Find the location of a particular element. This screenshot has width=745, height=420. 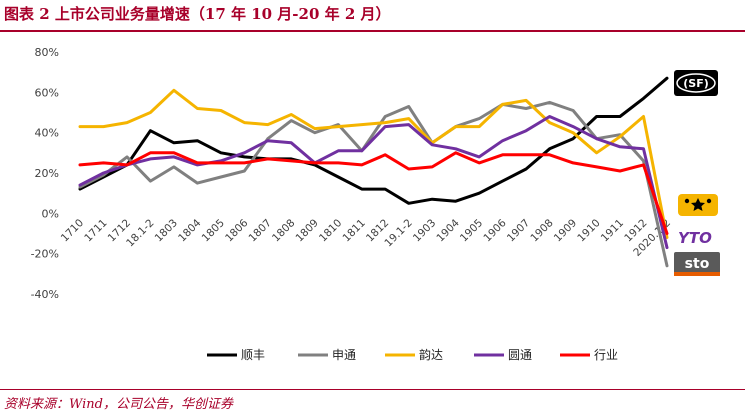

svg-text: sto is located at coordinates (697, 264).